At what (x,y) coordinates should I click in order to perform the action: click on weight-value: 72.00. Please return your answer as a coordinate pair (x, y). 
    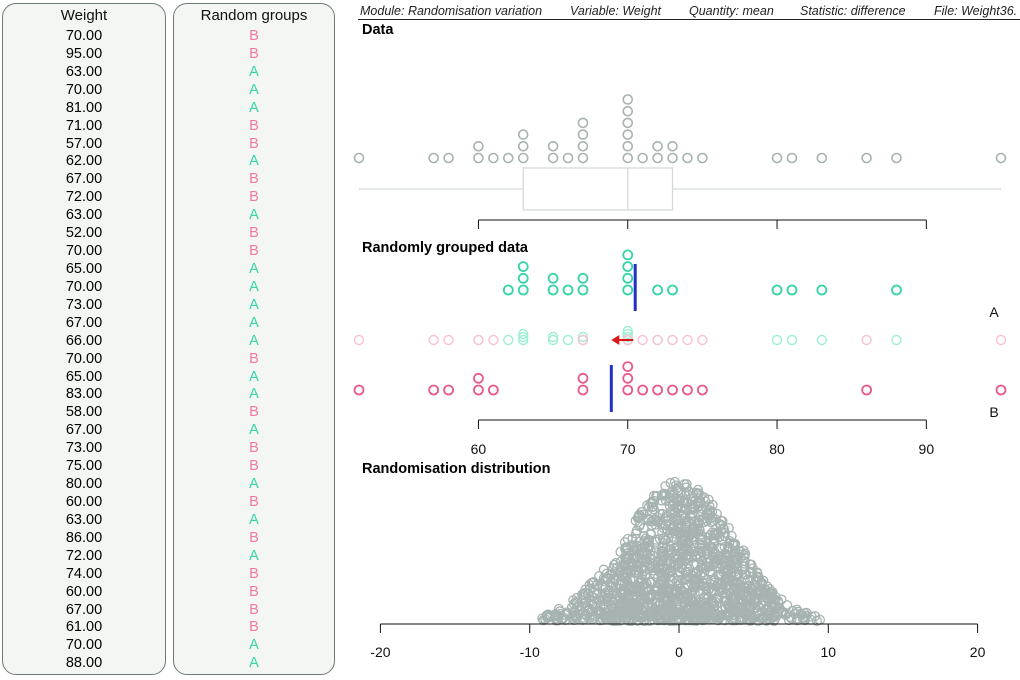
    Looking at the image, I should click on (84, 197).